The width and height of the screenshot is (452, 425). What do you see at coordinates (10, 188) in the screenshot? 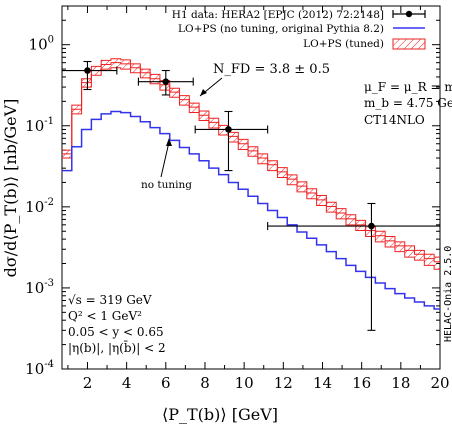
I see `y-axis-title: dσ/d⟨P_T(b)⟩ [nb/GeV]` at bounding box center [10, 188].